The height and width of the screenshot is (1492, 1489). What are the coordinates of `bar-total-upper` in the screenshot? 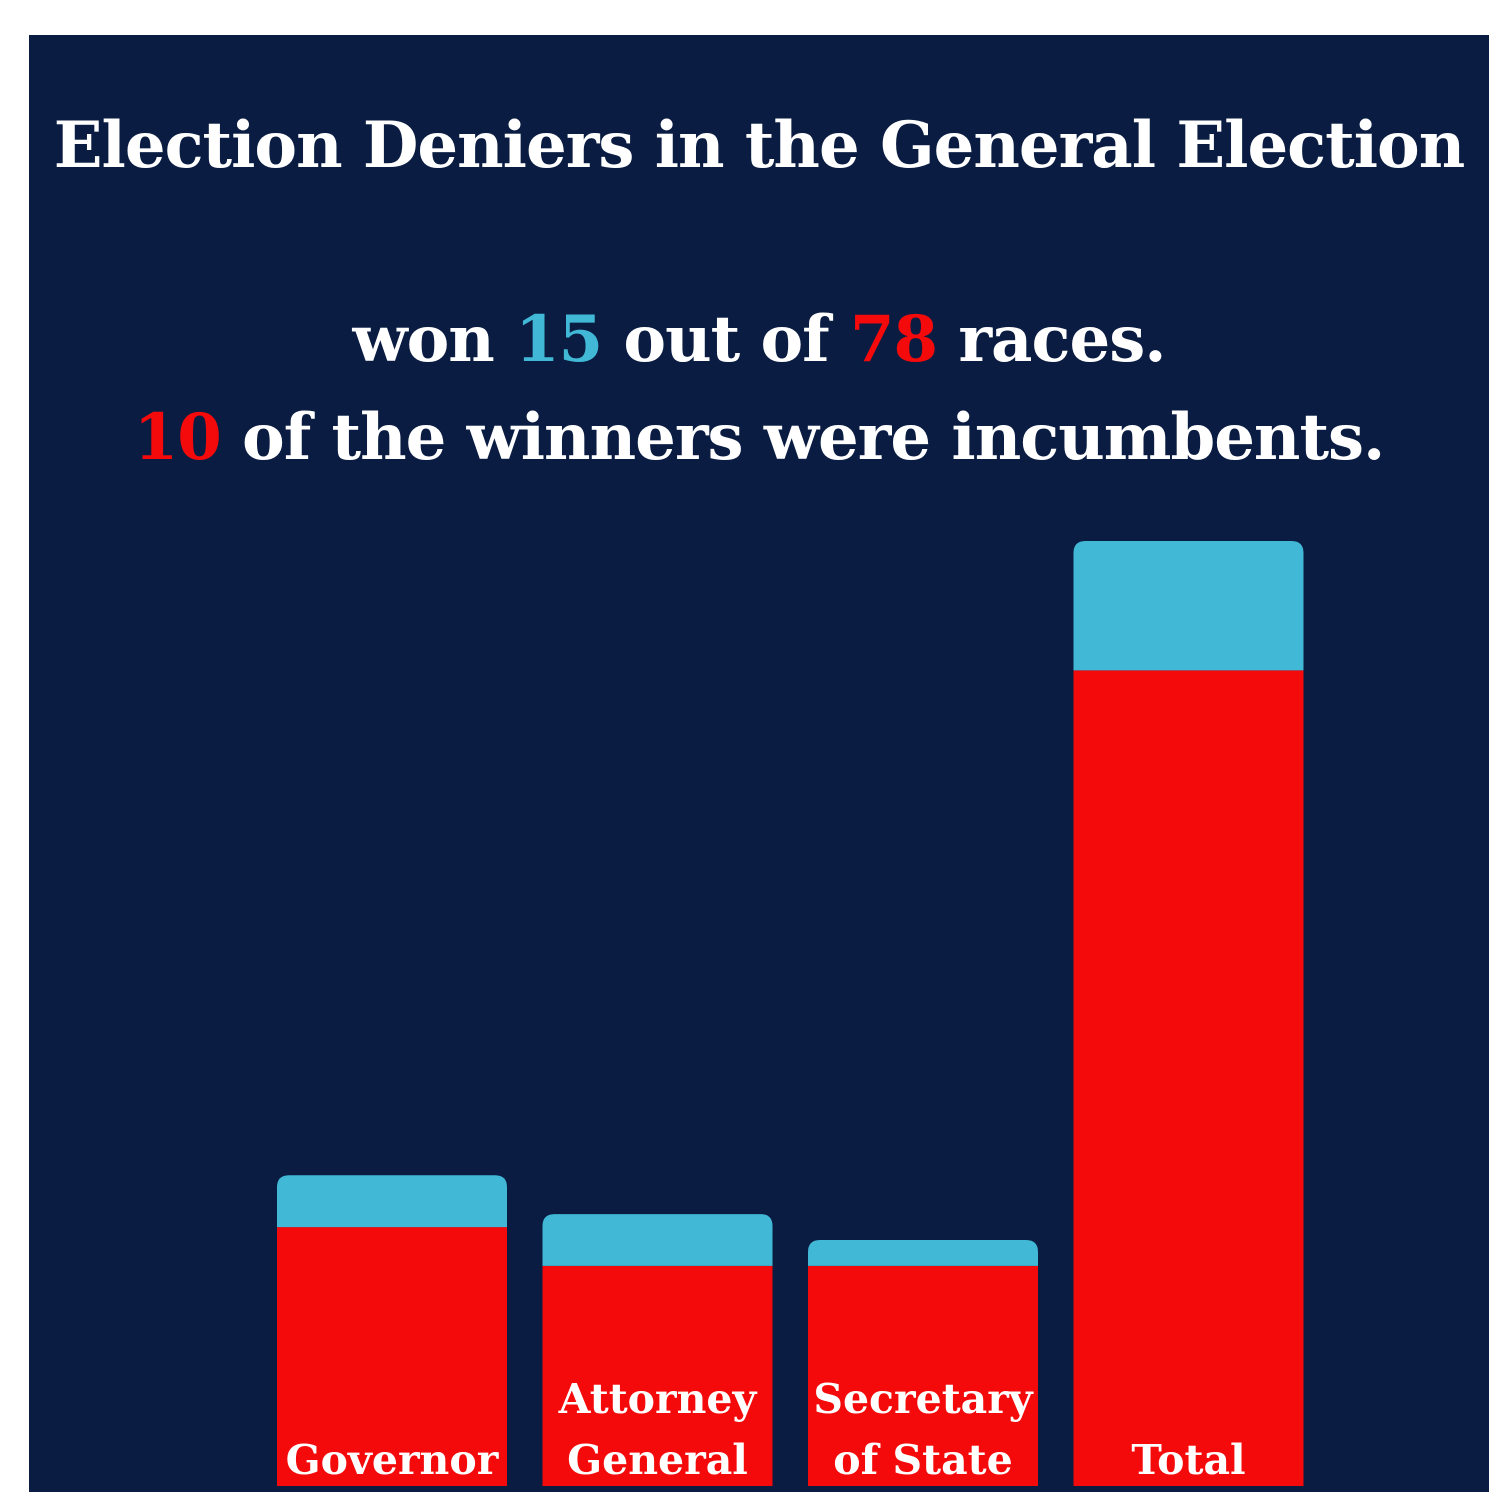 It's located at (1188, 605).